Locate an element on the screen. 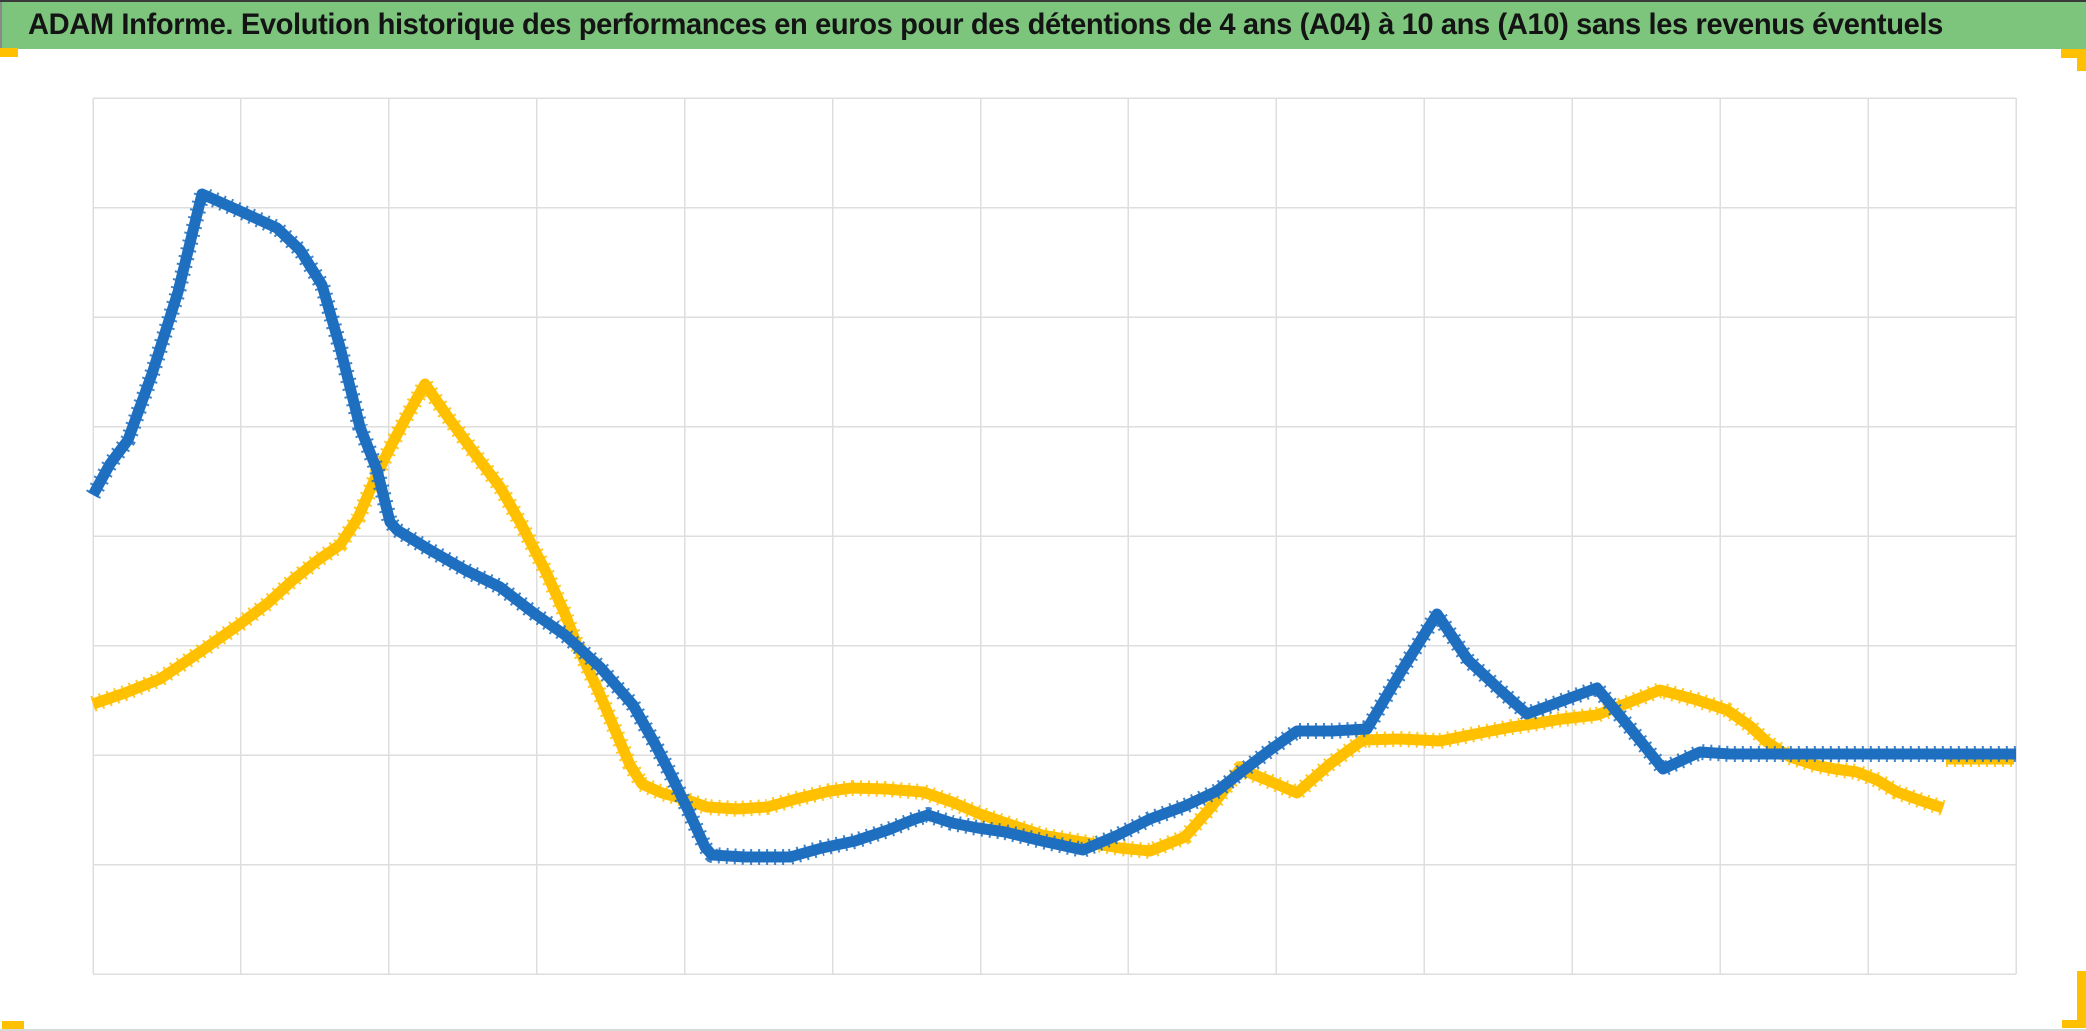 The image size is (2086, 1031). corner-accent-bottom-right-v is located at coordinates (2081, 999).